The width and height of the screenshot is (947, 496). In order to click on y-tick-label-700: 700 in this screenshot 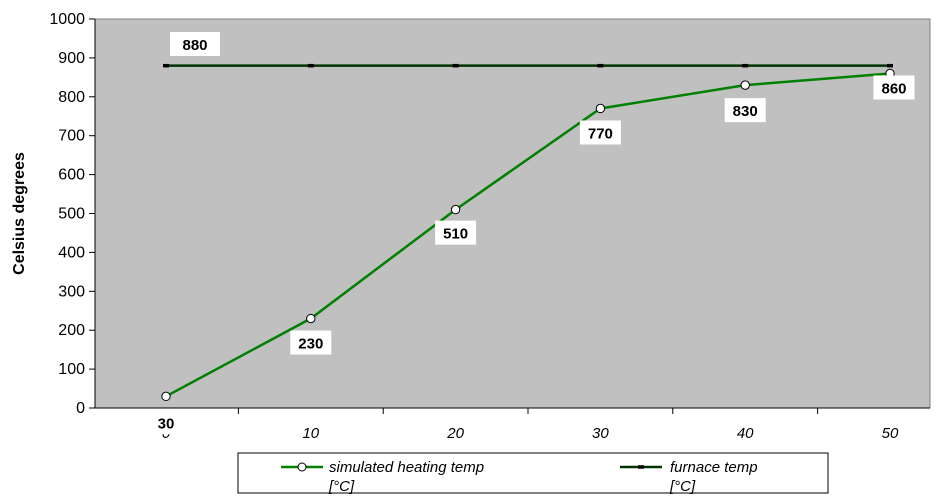, I will do `click(71, 136)`.